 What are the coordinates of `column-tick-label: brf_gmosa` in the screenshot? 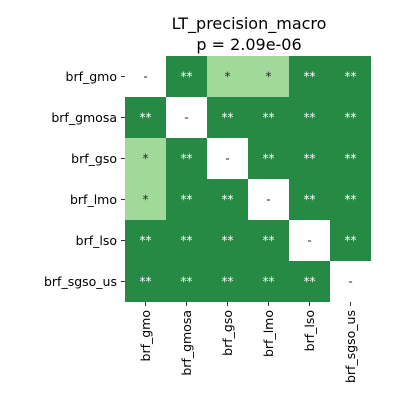 It's located at (186, 343).